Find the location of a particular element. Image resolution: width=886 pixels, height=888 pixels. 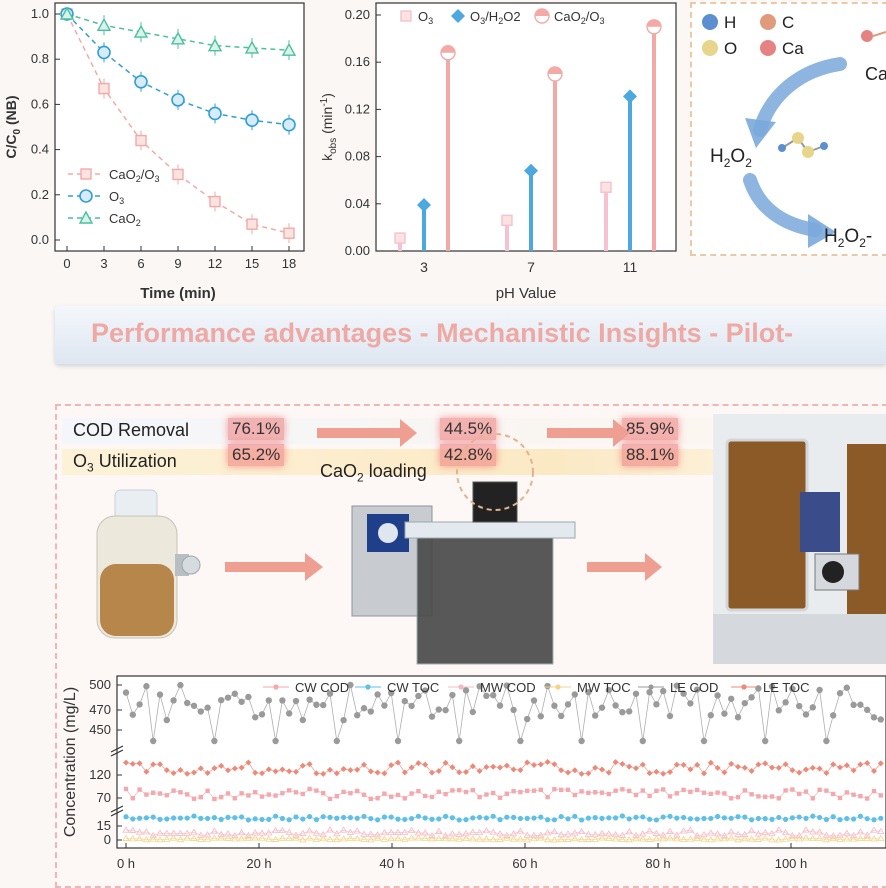

decay-data-point is located at coordinates (215, 113).